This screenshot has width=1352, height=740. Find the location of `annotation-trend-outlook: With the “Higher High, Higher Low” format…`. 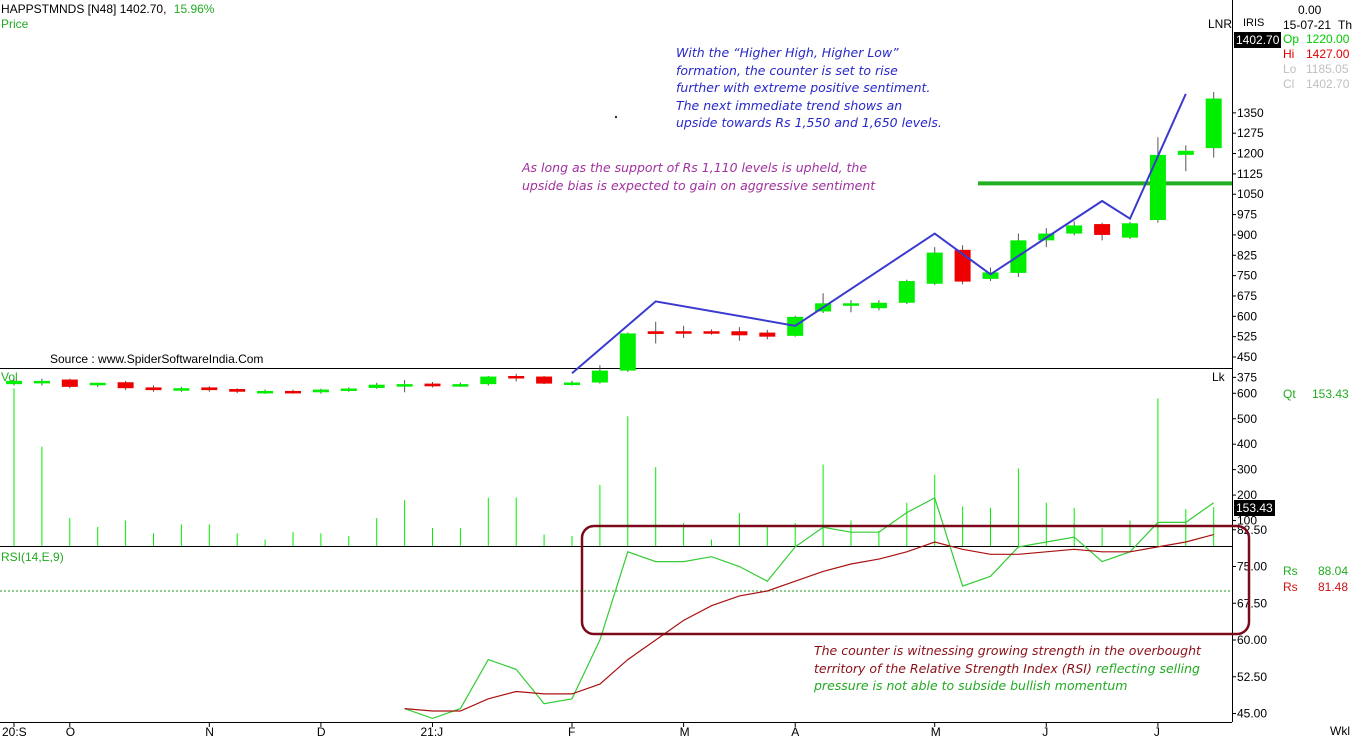

annotation-trend-outlook: With the “Higher High, Higher Low” format… is located at coordinates (809, 88).